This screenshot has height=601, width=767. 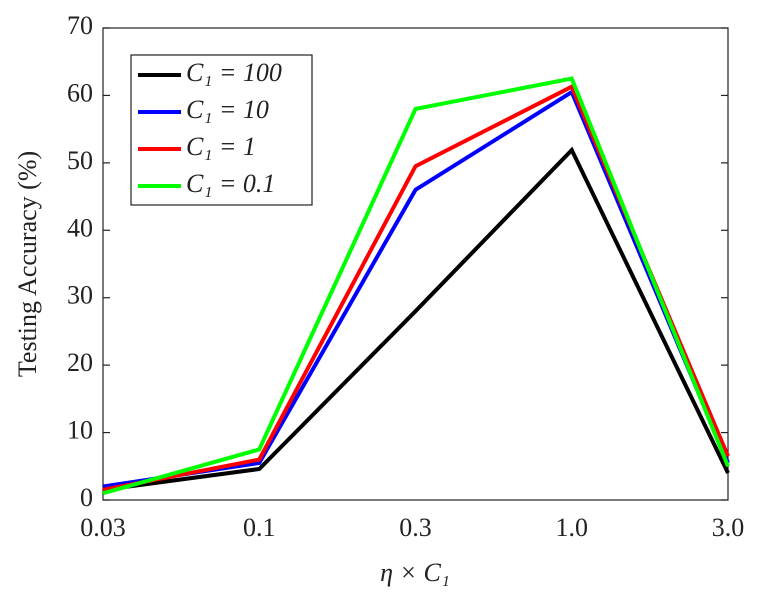 What do you see at coordinates (80, 92) in the screenshot?
I see `y-tick-label: 60` at bounding box center [80, 92].